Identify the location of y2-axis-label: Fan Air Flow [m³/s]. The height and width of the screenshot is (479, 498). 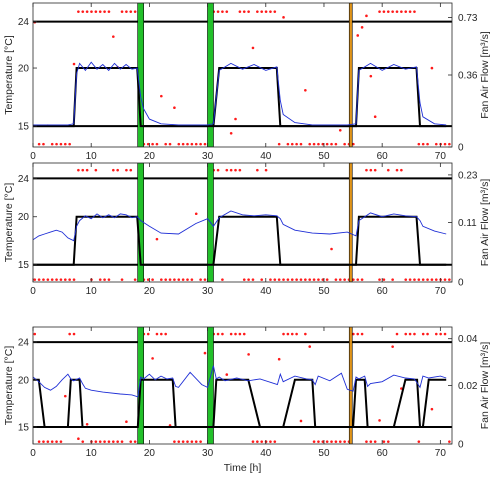
(485, 75).